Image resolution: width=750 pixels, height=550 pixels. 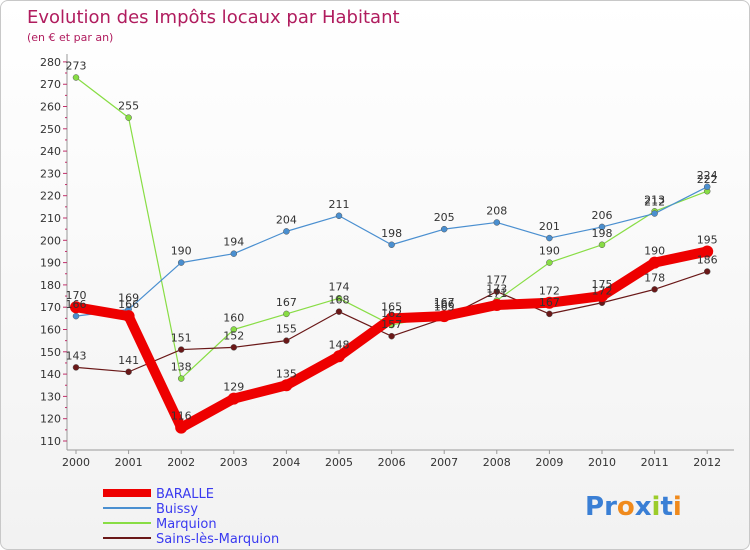 I want to click on y-tick-label: 190, so click(x=50, y=263).